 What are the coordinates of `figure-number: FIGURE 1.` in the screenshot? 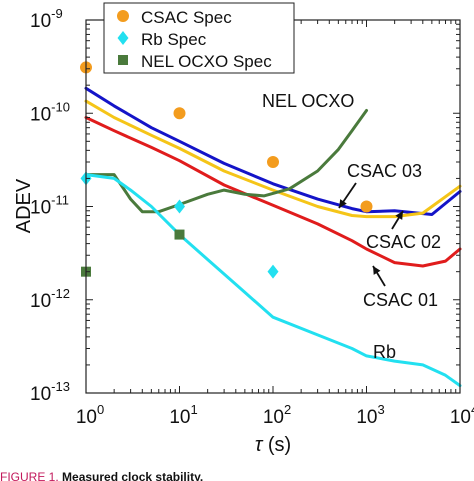 It's located at (29, 475).